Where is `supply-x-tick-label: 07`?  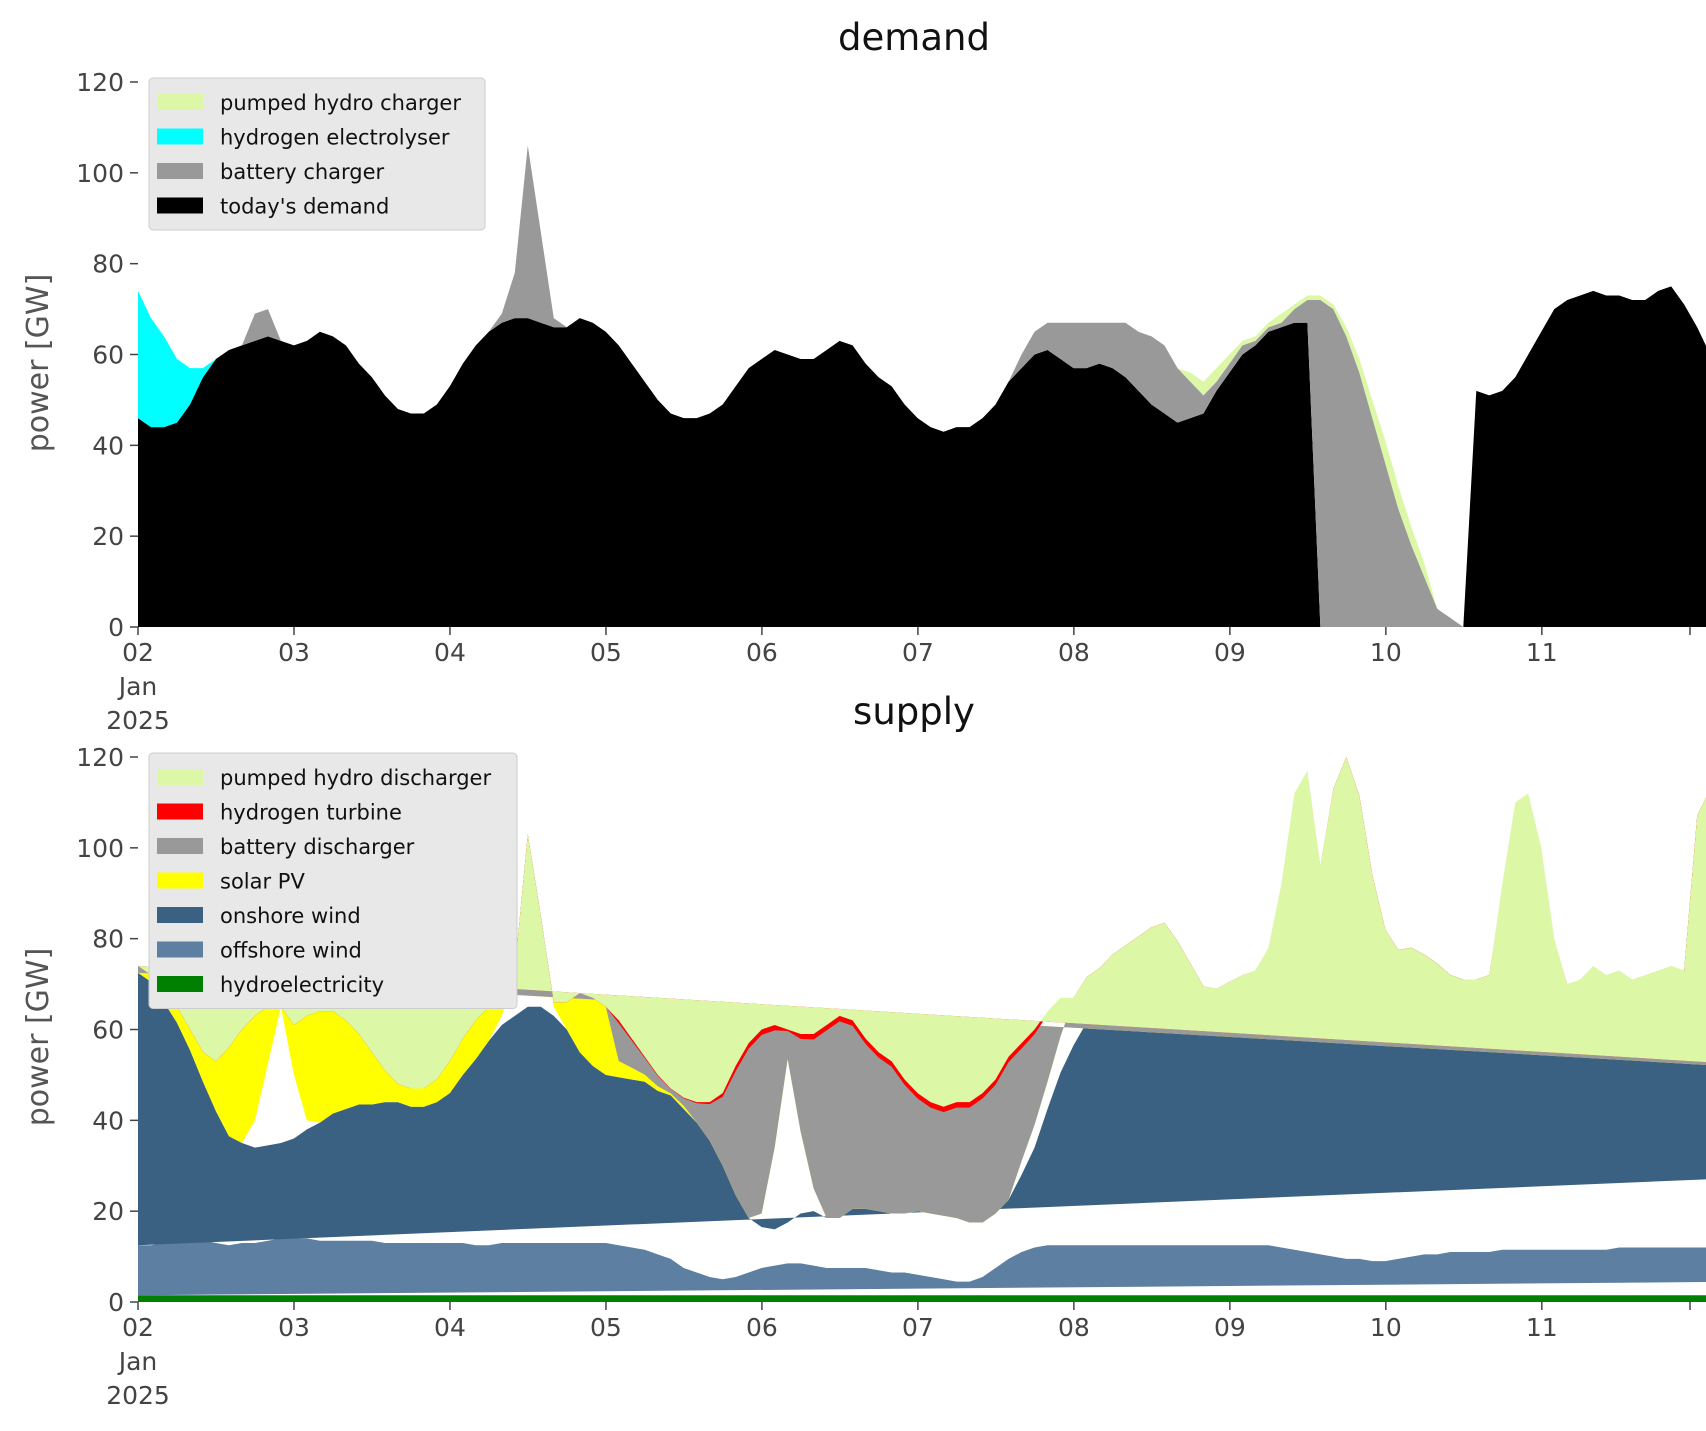 supply-x-tick-label: 07 is located at coordinates (918, 1327).